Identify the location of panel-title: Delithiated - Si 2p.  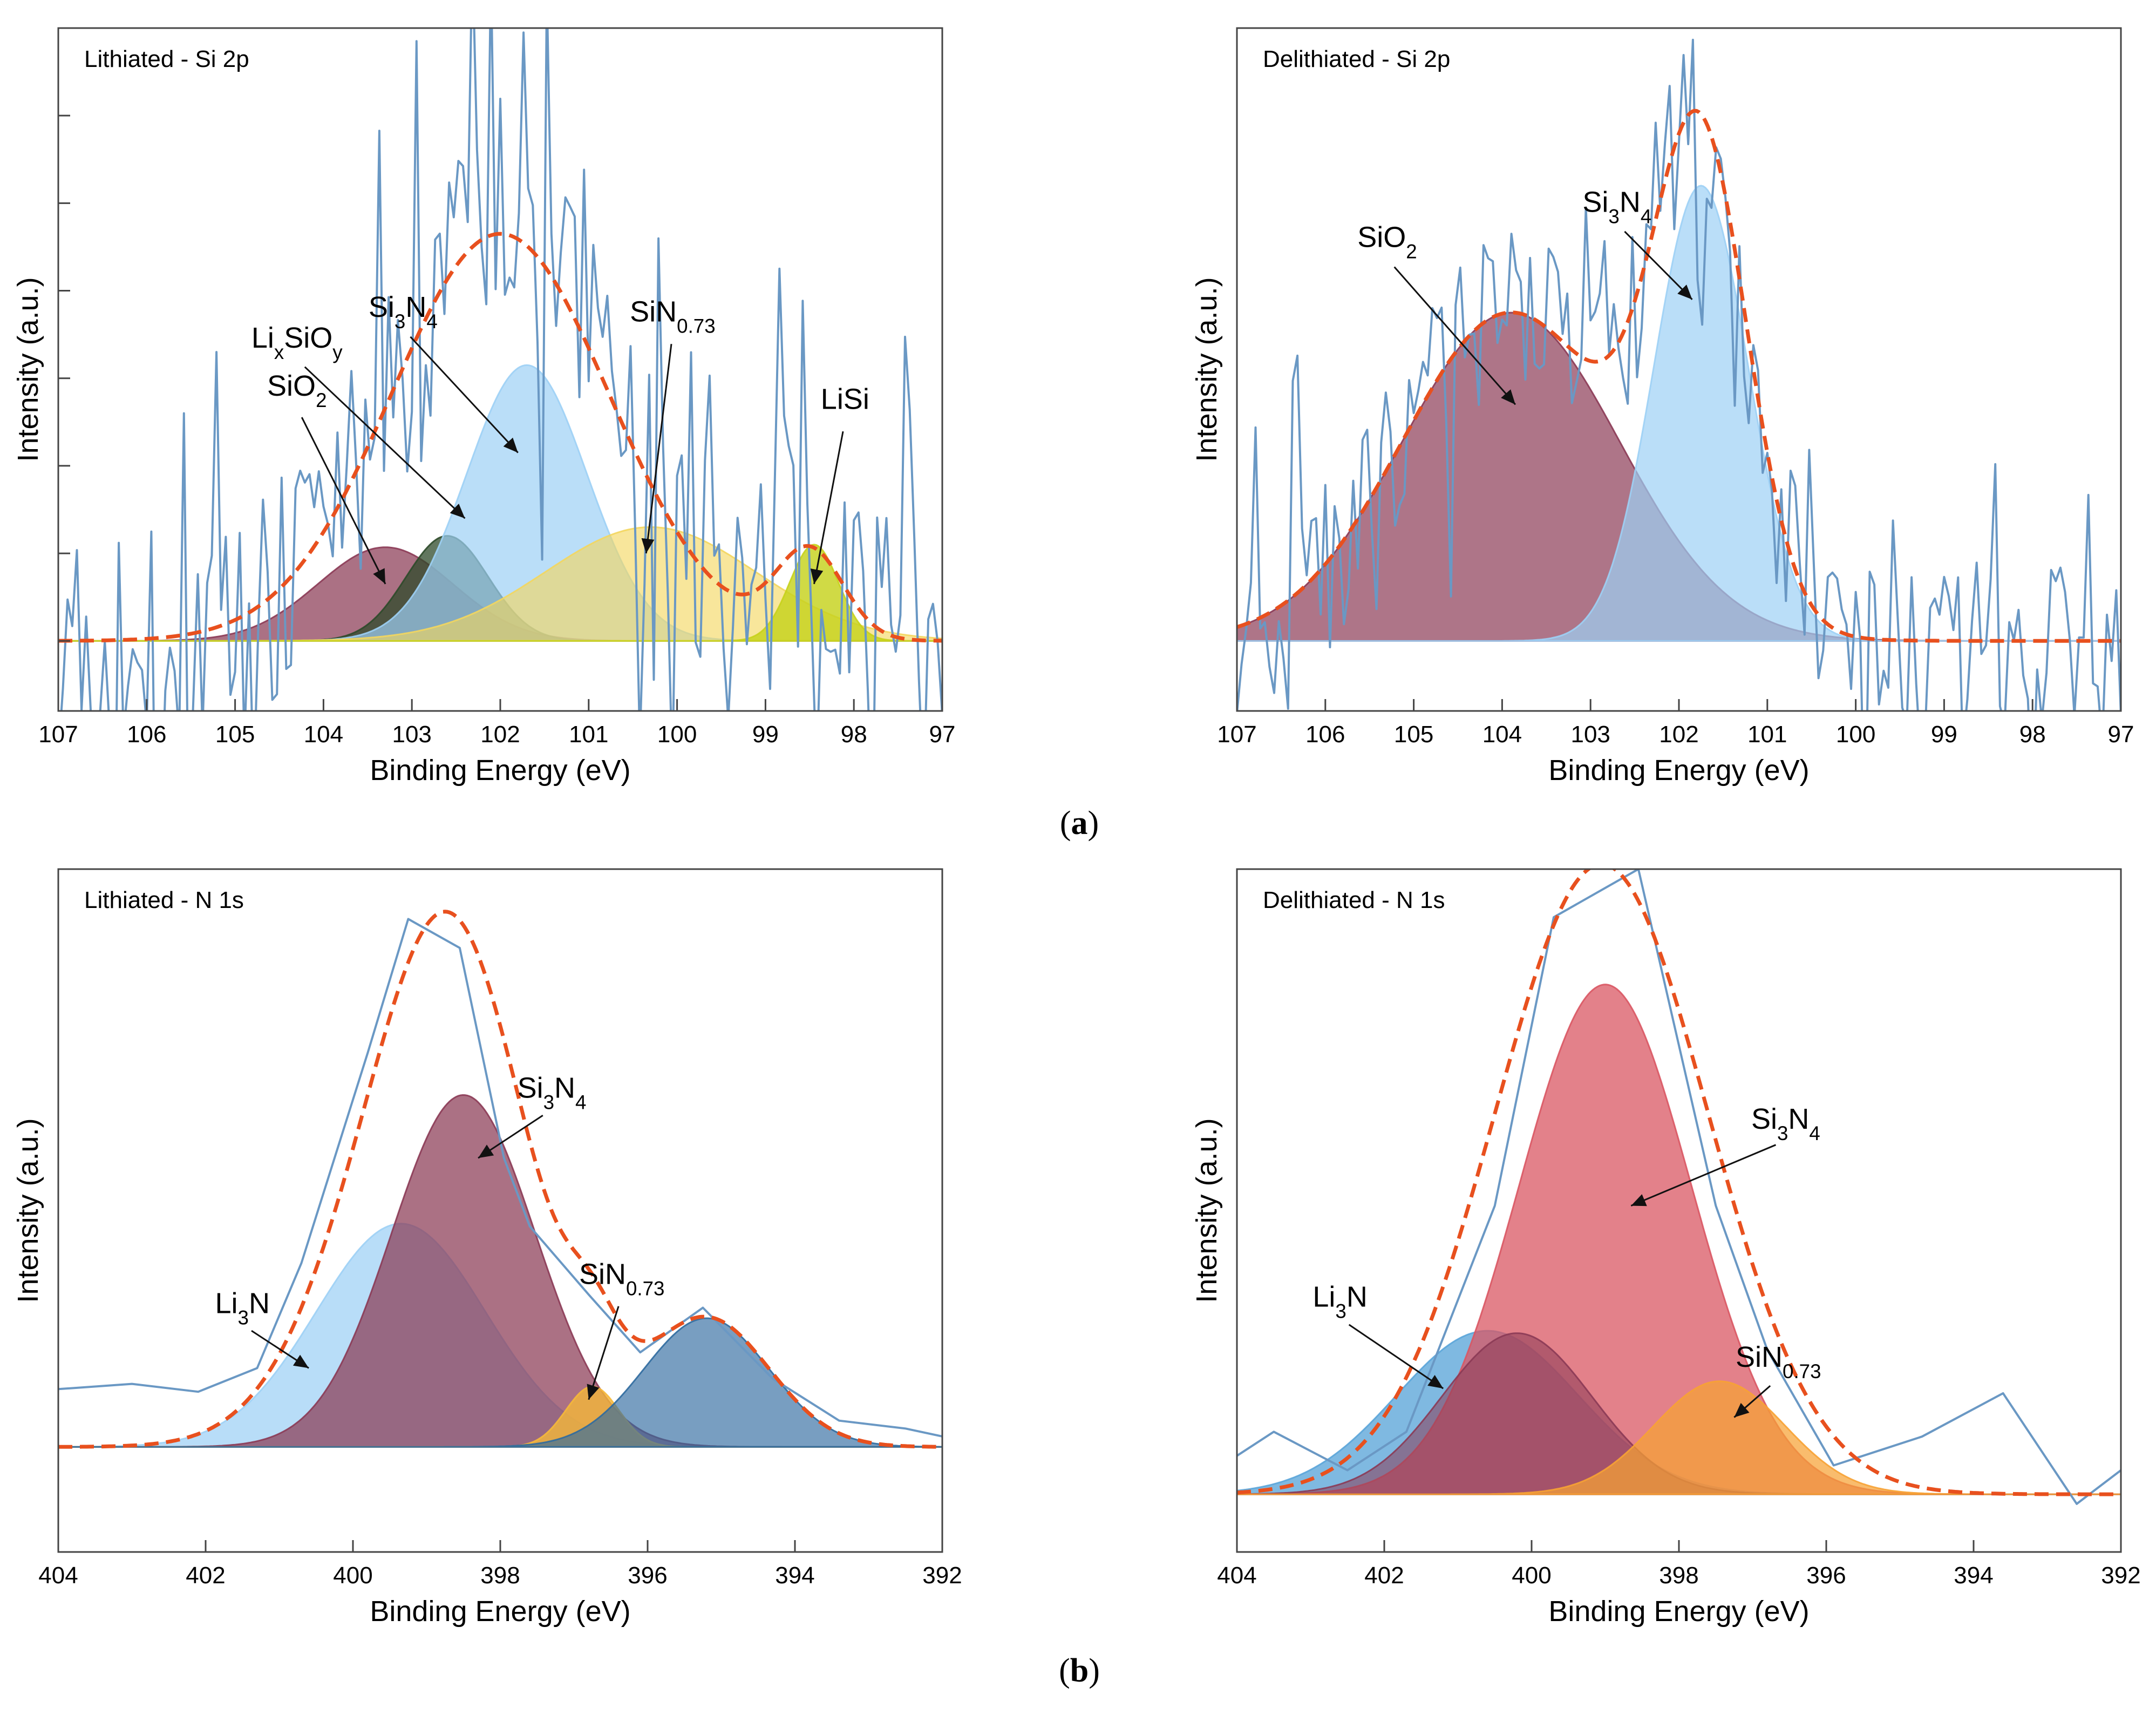
(1356, 59).